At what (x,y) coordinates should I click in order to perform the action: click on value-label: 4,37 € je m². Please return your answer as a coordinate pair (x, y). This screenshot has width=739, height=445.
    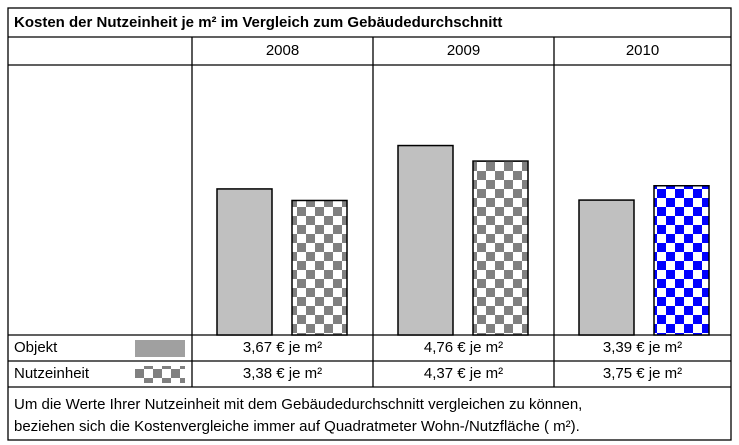
    Looking at the image, I should click on (463, 373).